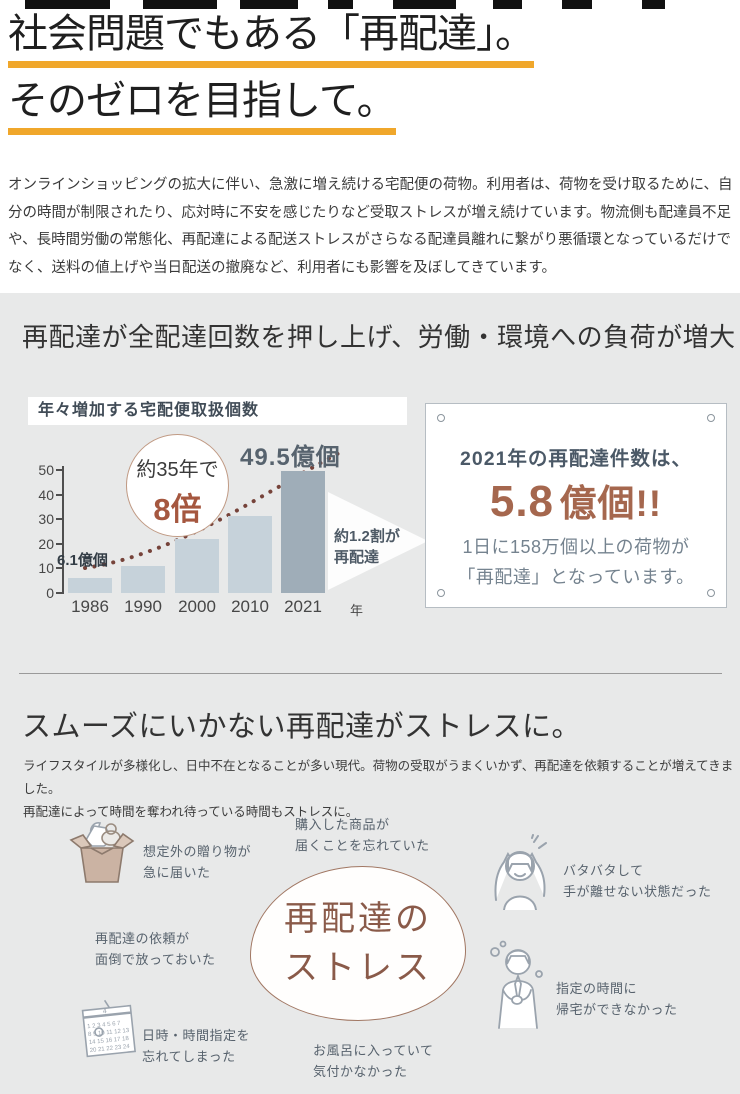 Image resolution: width=740 pixels, height=1094 pixels. Describe the element at coordinates (290, 457) in the screenshot. I see `last-bar-value-label: 49.5億個` at that location.